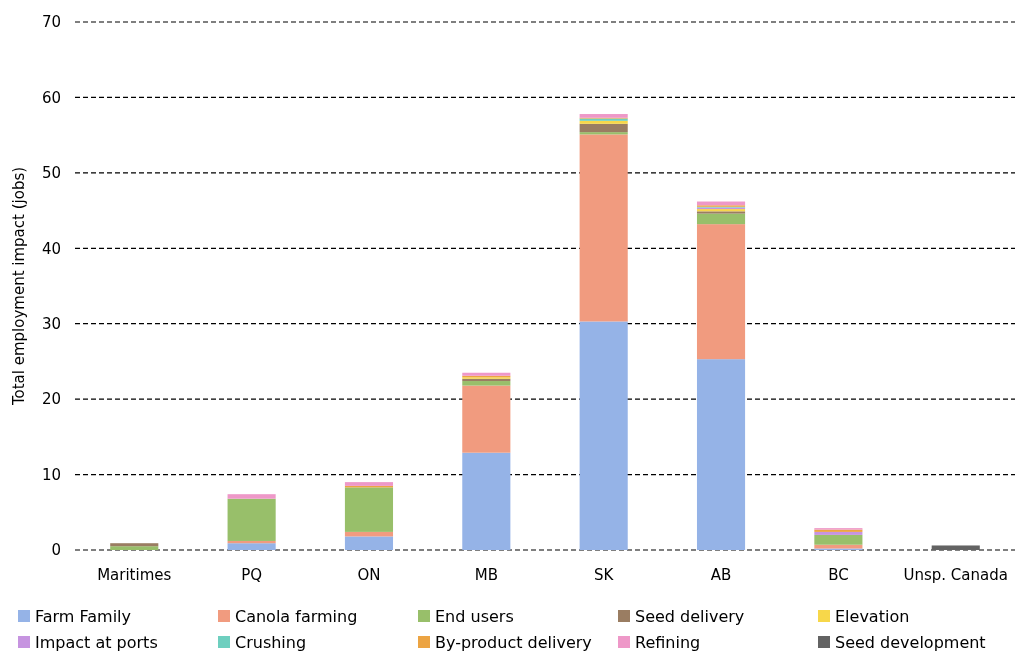 The image size is (1023, 660). What do you see at coordinates (252, 575) in the screenshot?
I see `x-tick-label: PQ` at bounding box center [252, 575].